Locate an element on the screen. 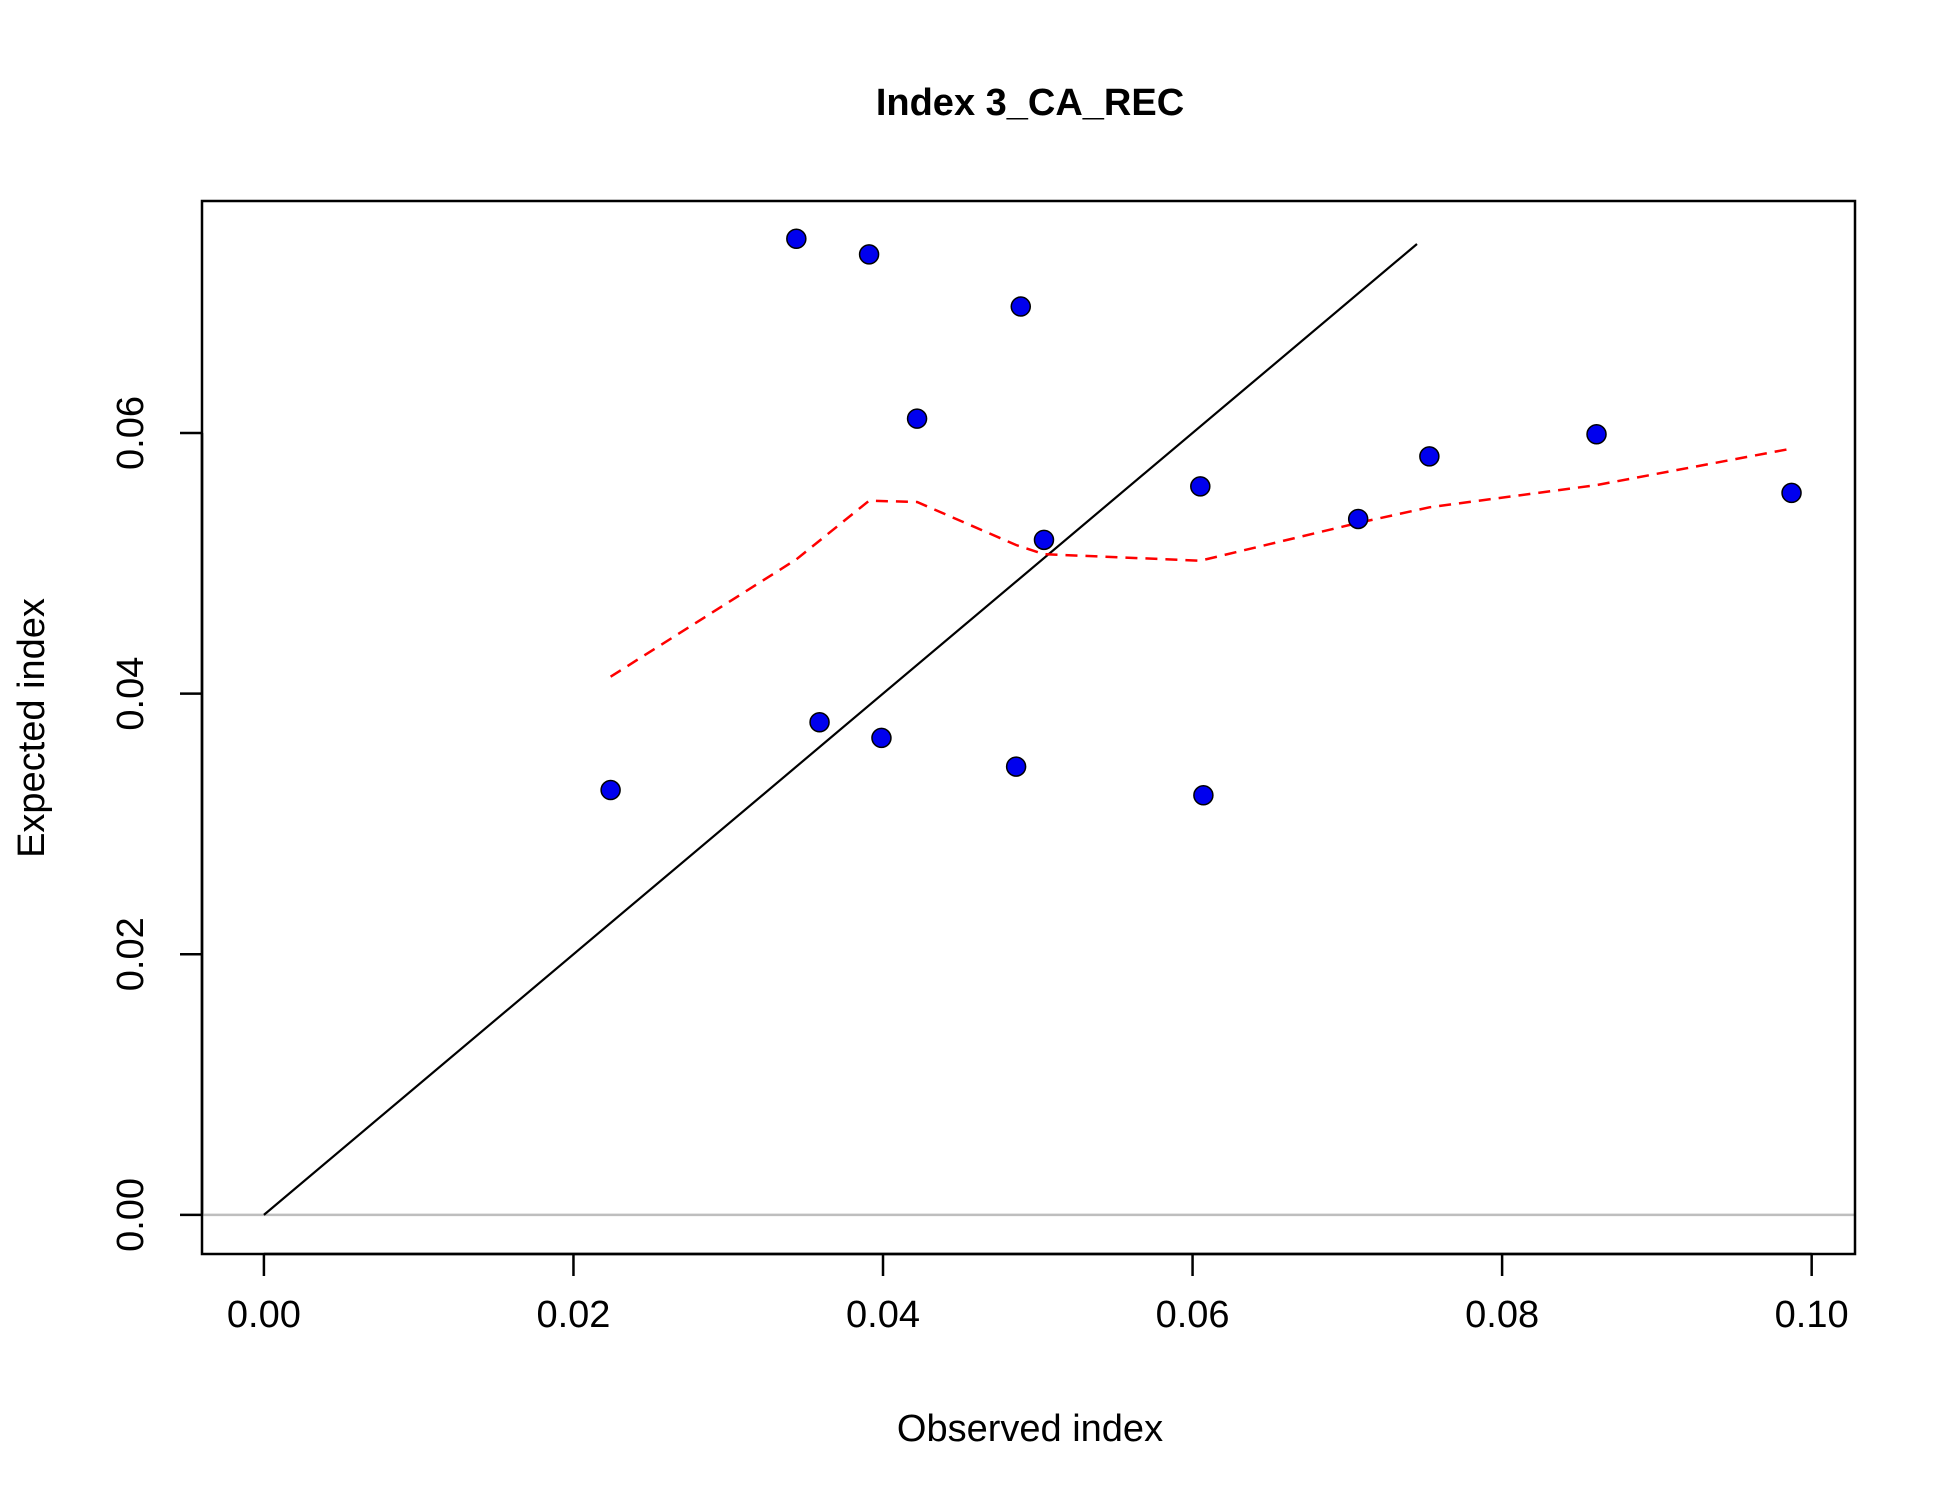 The image size is (1950, 1500). x-tick-label: 0.10 is located at coordinates (1812, 1315).